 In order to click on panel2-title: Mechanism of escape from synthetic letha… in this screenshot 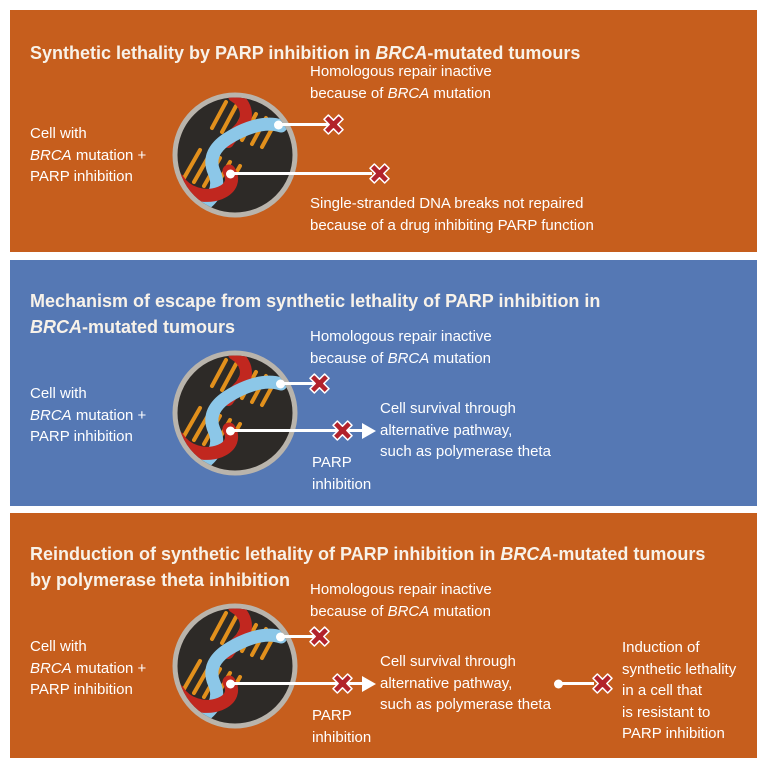, I will do `click(315, 313)`.